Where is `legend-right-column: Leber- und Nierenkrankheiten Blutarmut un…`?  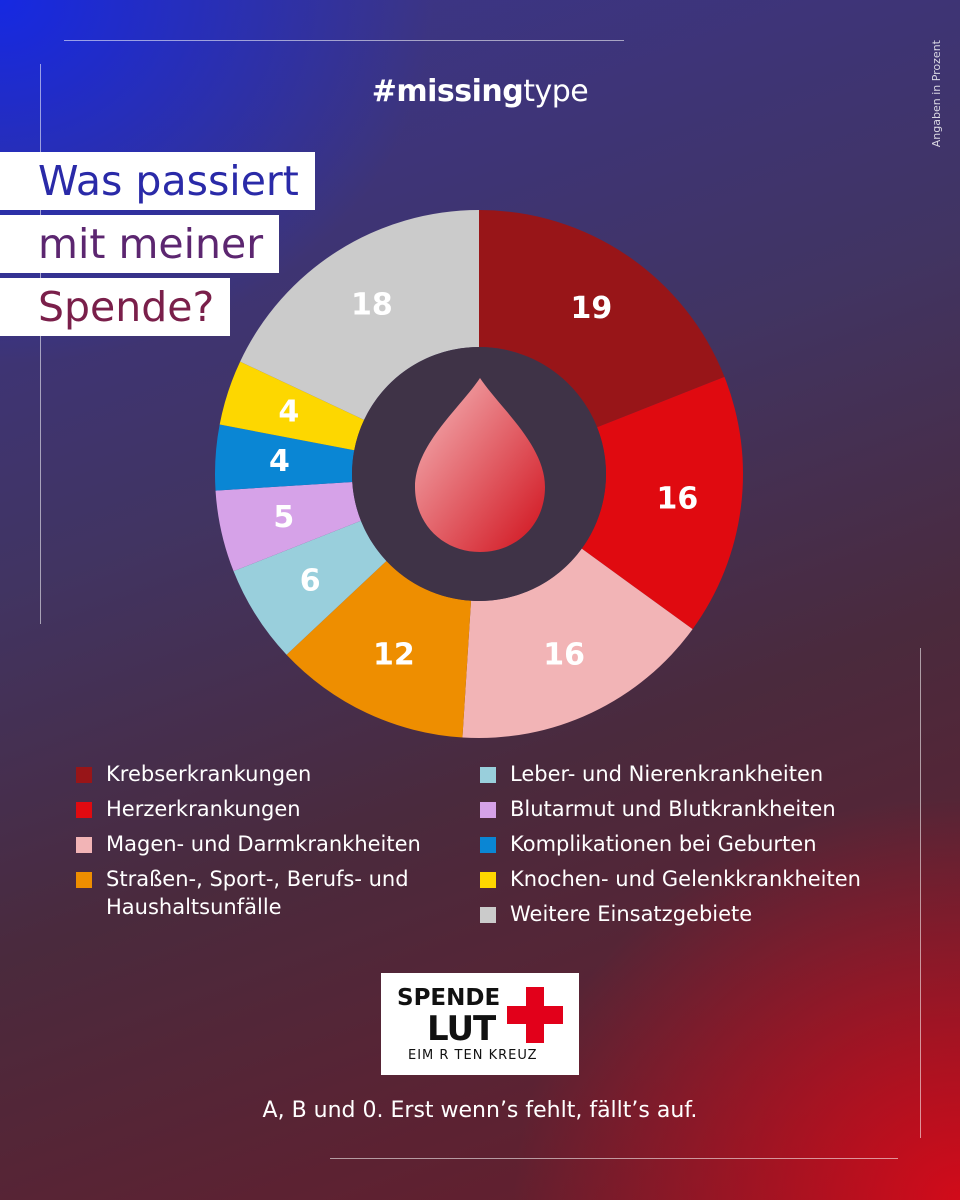 legend-right-column: Leber- und Nierenkrankheiten Blutarmut un… is located at coordinates (670, 847).